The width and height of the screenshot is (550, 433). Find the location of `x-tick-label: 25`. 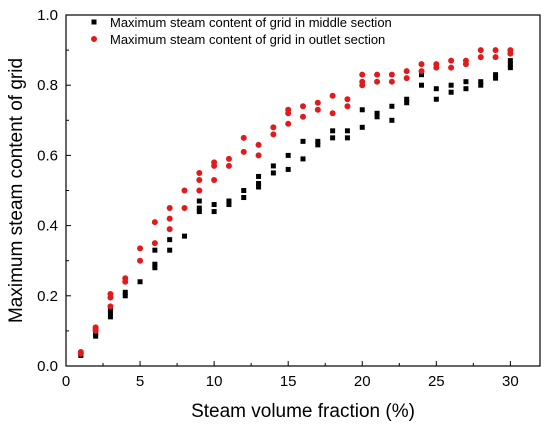

x-tick-label: 25 is located at coordinates (436, 381).